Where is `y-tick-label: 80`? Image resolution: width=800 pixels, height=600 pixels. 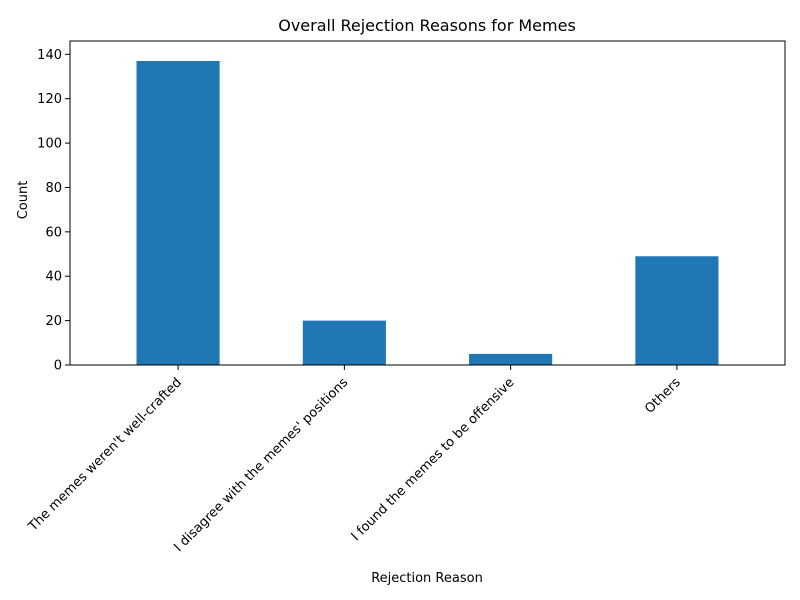 y-tick-label: 80 is located at coordinates (53, 188).